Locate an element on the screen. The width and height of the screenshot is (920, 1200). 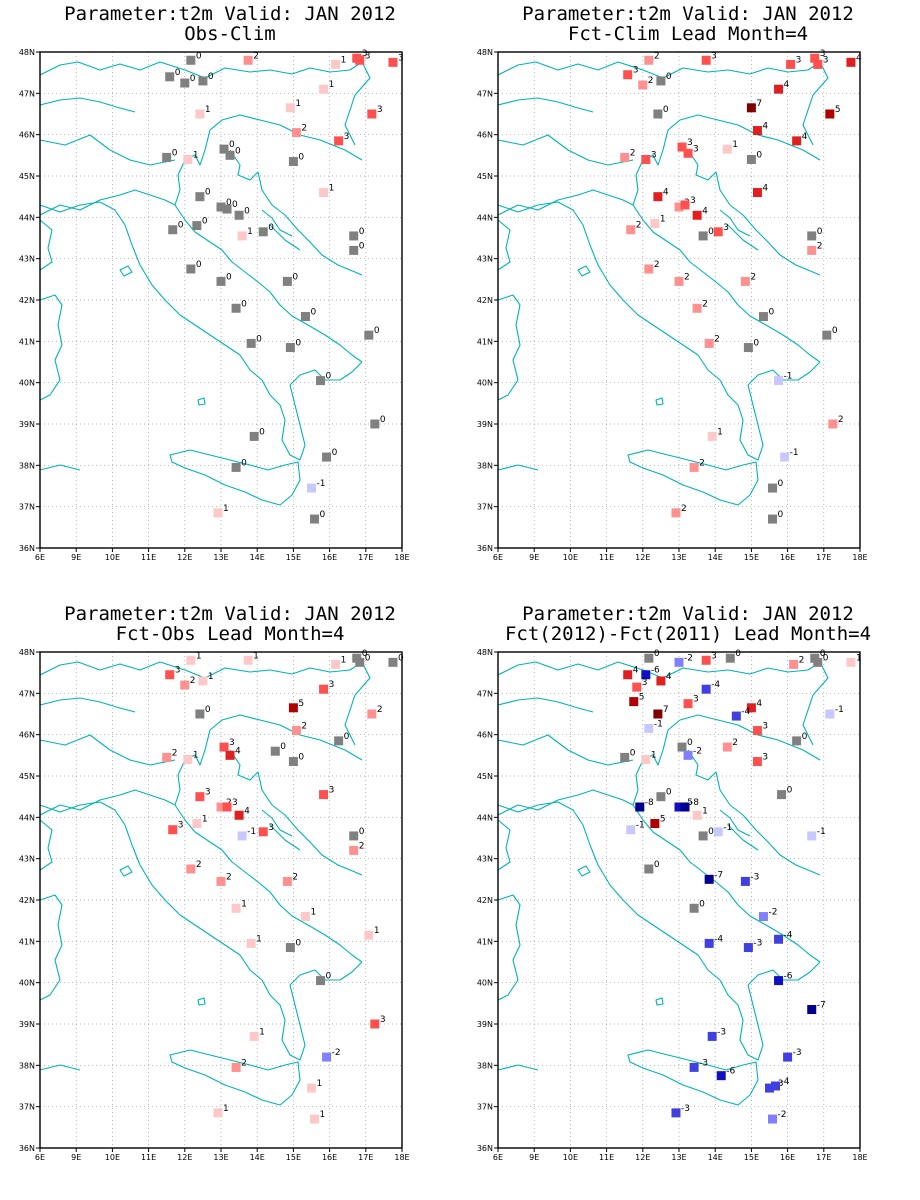
lat-tick-label: 37N is located at coordinates (27, 1107).